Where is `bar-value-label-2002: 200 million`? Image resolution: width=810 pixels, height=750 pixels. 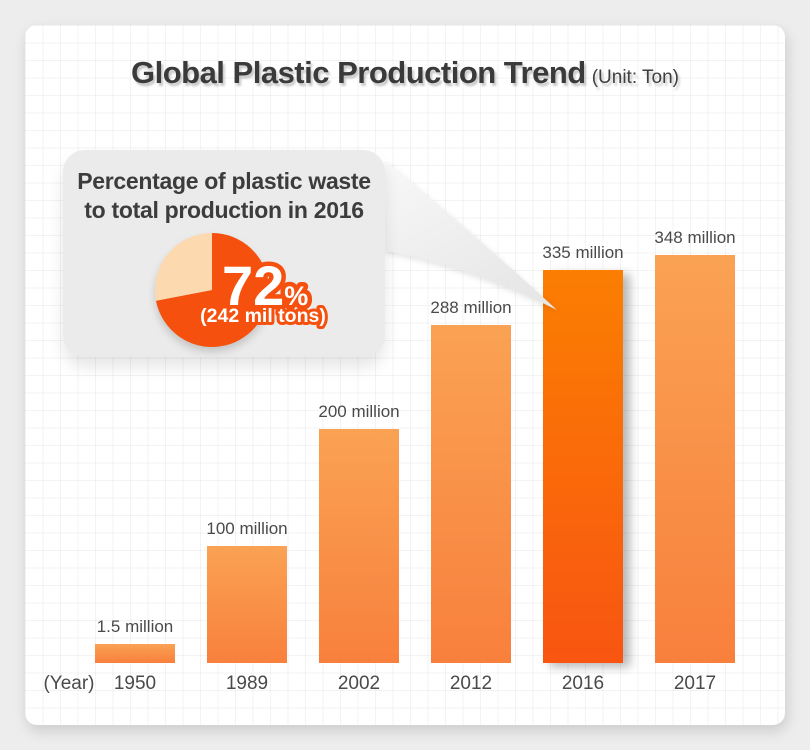 bar-value-label-2002: 200 million is located at coordinates (359, 411).